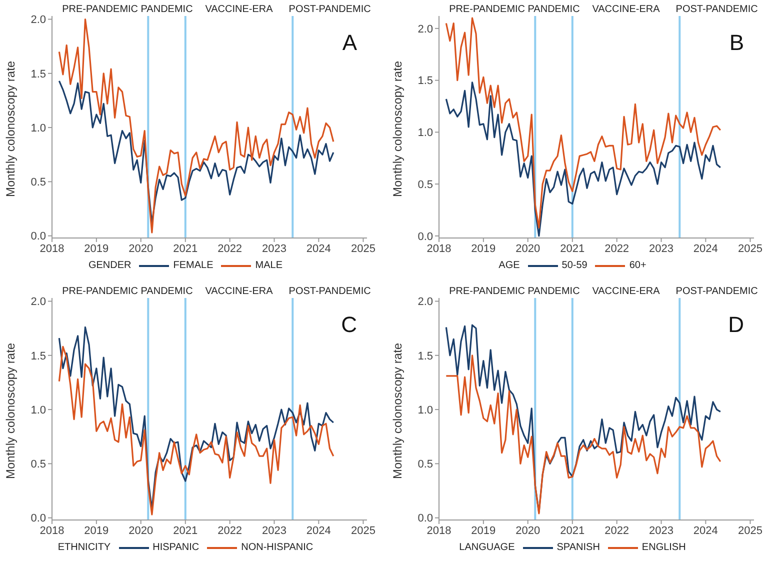 The height and width of the screenshot is (564, 775). What do you see at coordinates (349, 43) in the screenshot?
I see `annotation: A` at bounding box center [349, 43].